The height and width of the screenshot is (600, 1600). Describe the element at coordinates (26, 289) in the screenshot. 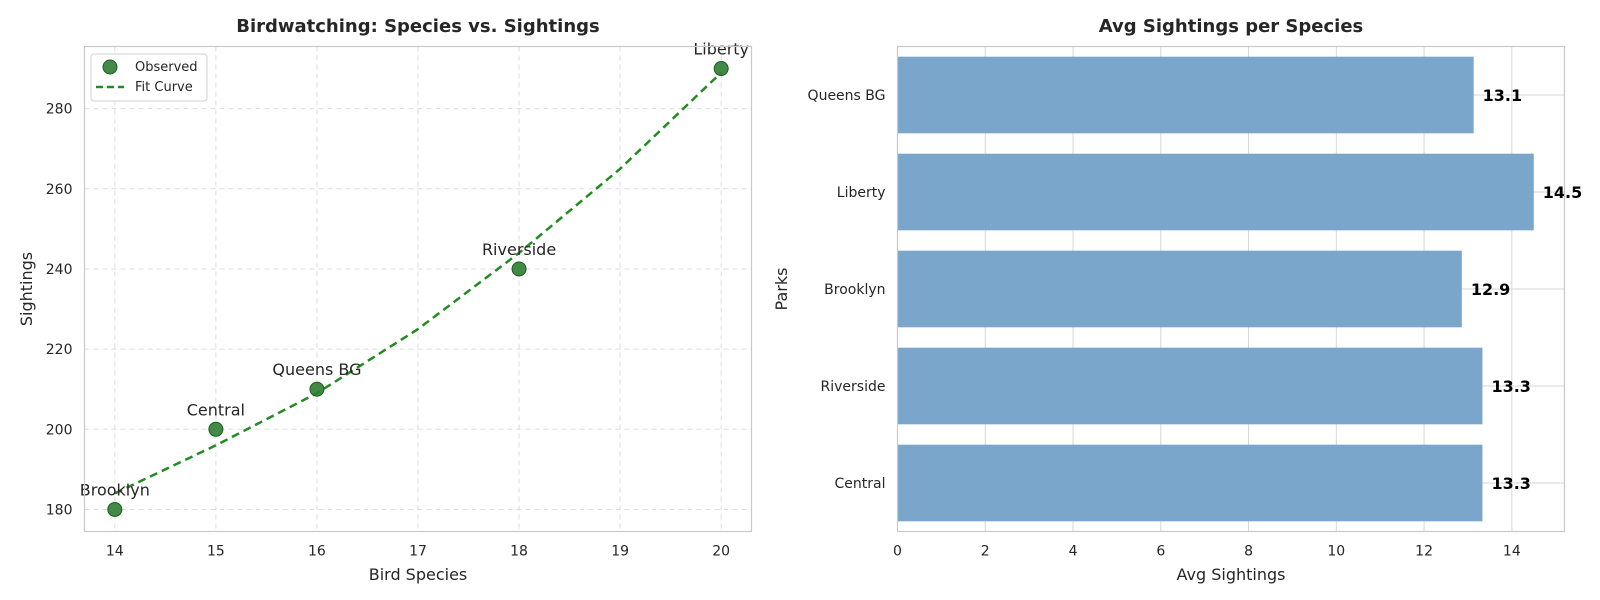

I see `scatter-y-axis-label: Sightings` at that location.